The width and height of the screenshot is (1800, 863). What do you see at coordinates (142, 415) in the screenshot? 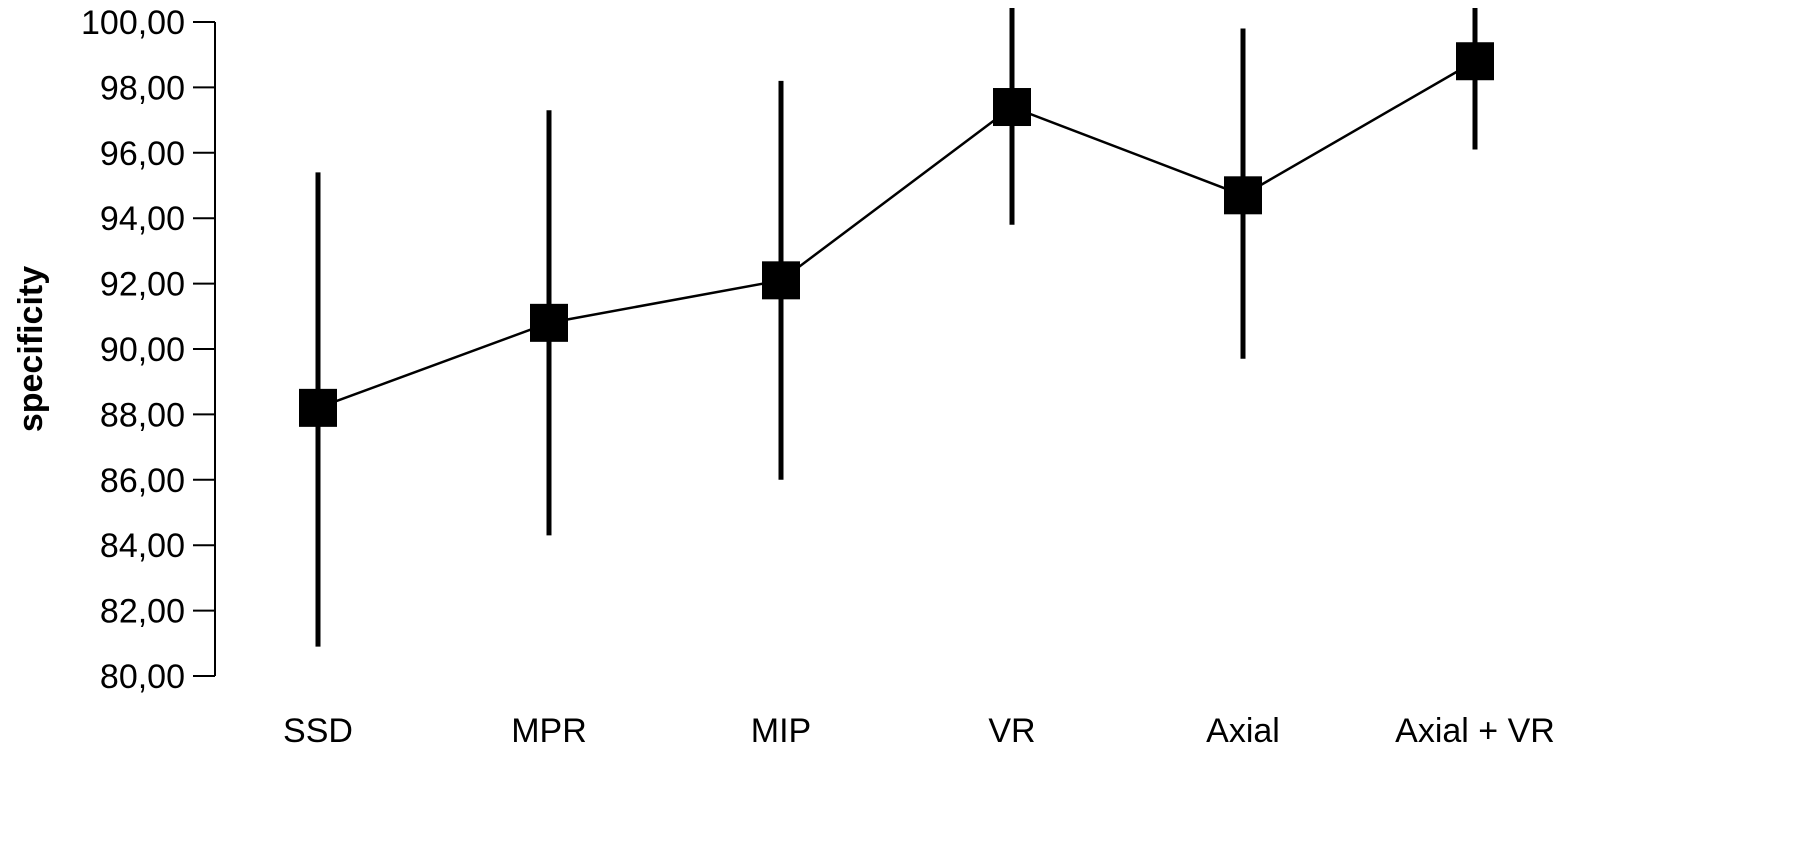
I see `y-tick-label: 88,00` at bounding box center [142, 415].